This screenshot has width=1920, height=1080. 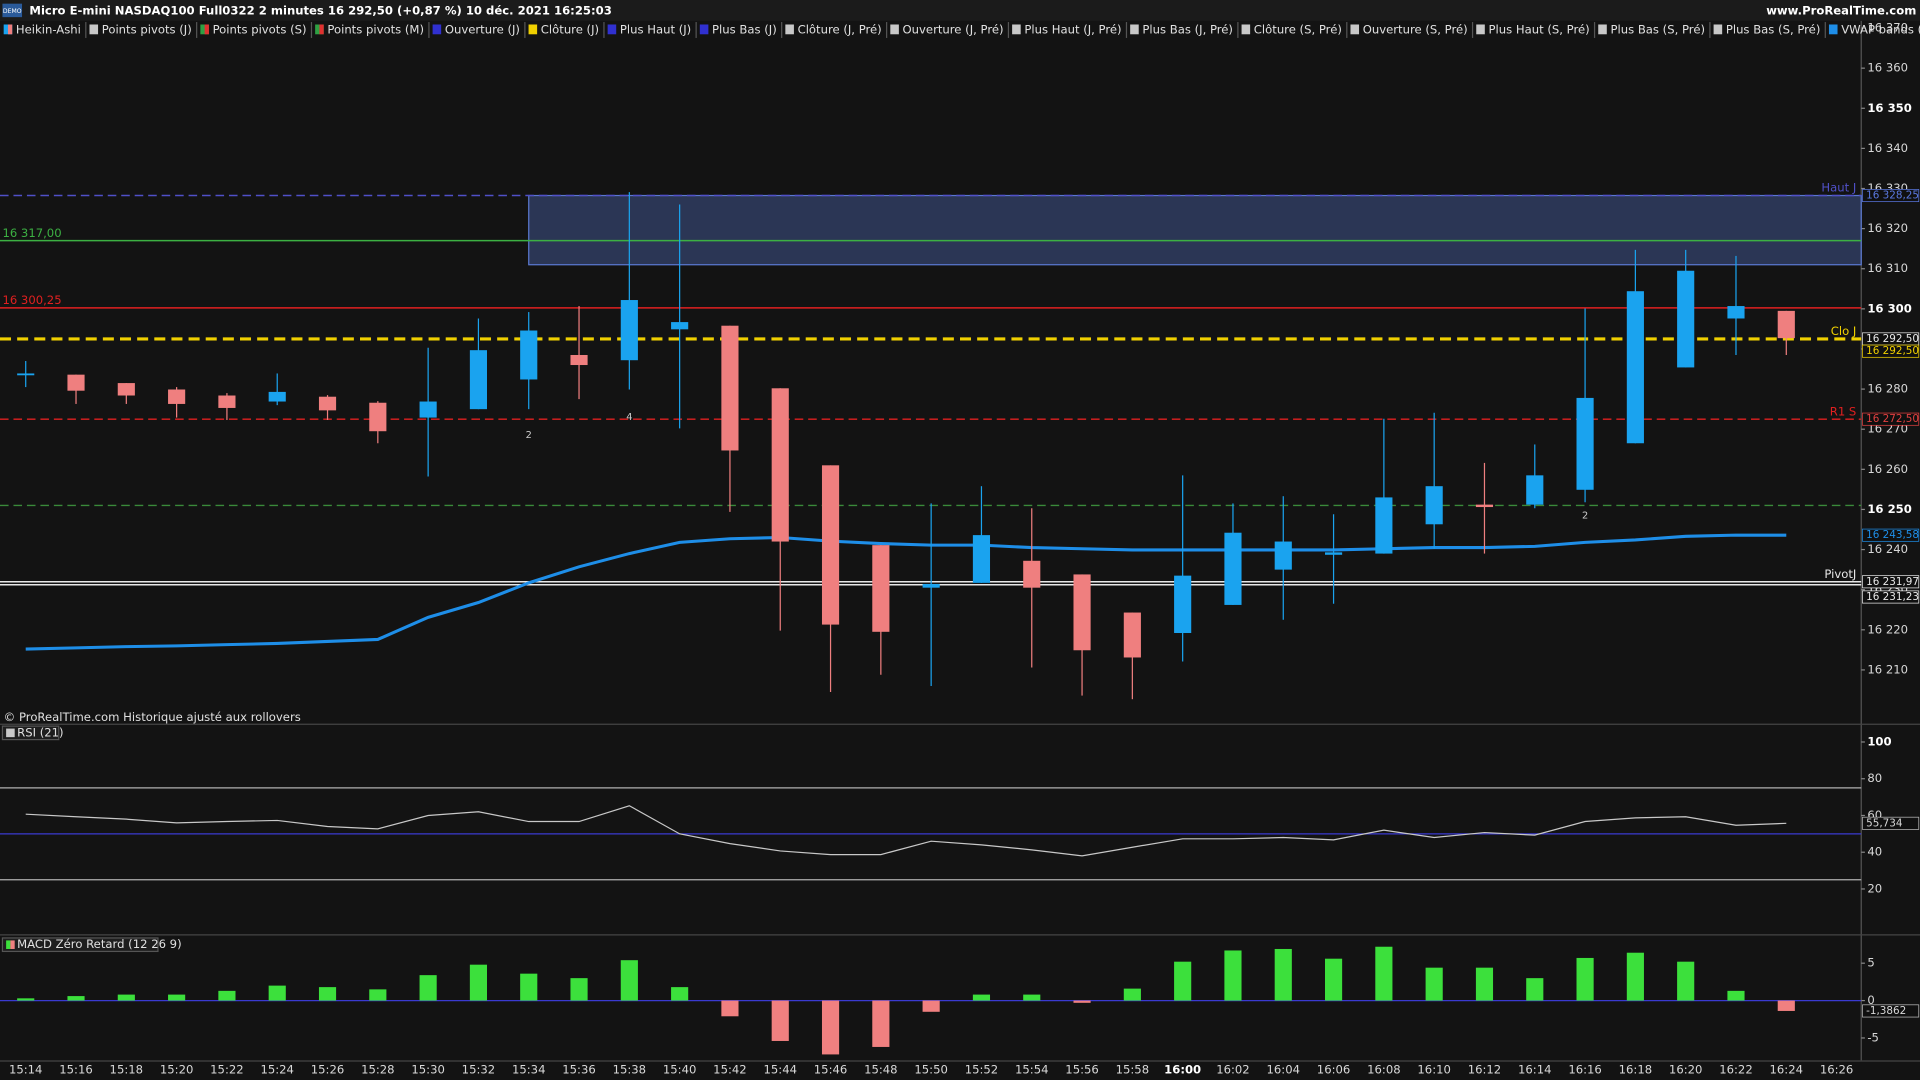 I want to click on y-tick-label: 0, so click(x=1870, y=1000).